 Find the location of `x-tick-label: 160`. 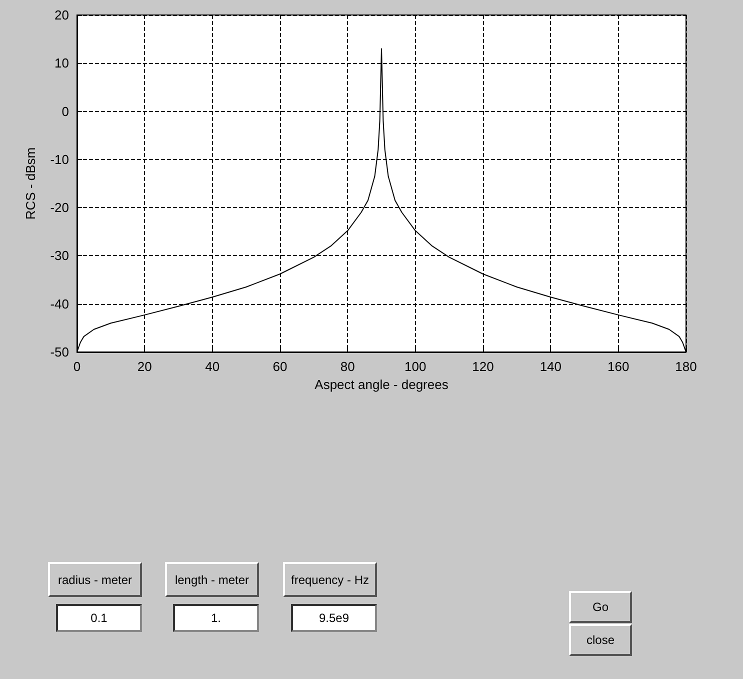

x-tick-label: 160 is located at coordinates (618, 366).